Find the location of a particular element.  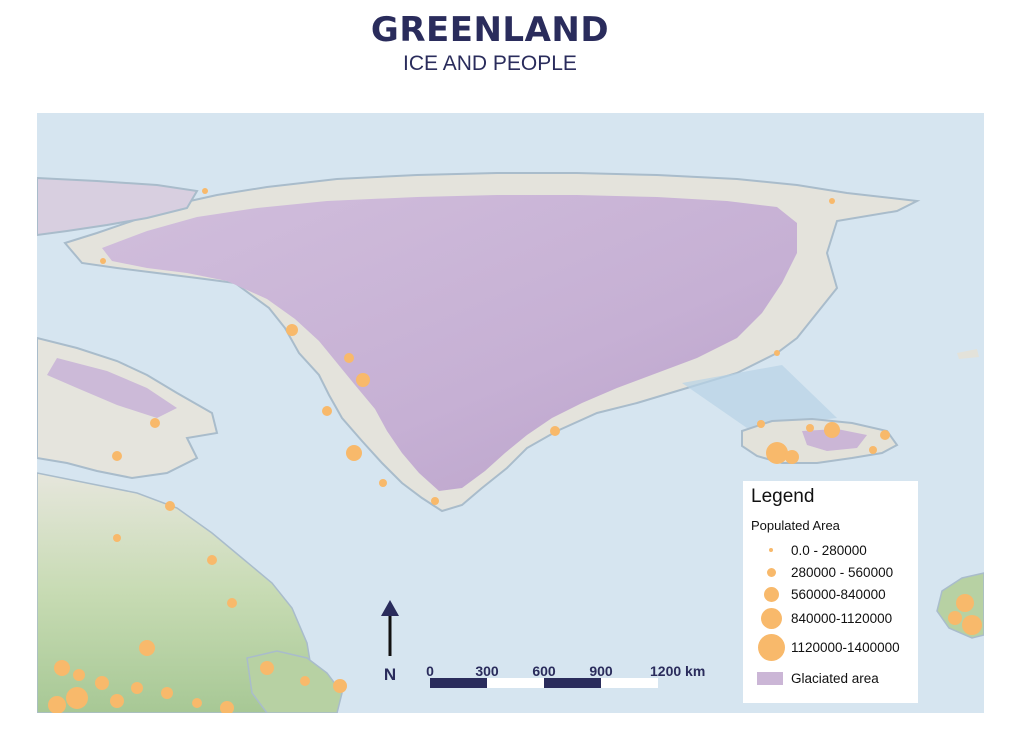

scale-tick-label: 0 is located at coordinates (430, 671).